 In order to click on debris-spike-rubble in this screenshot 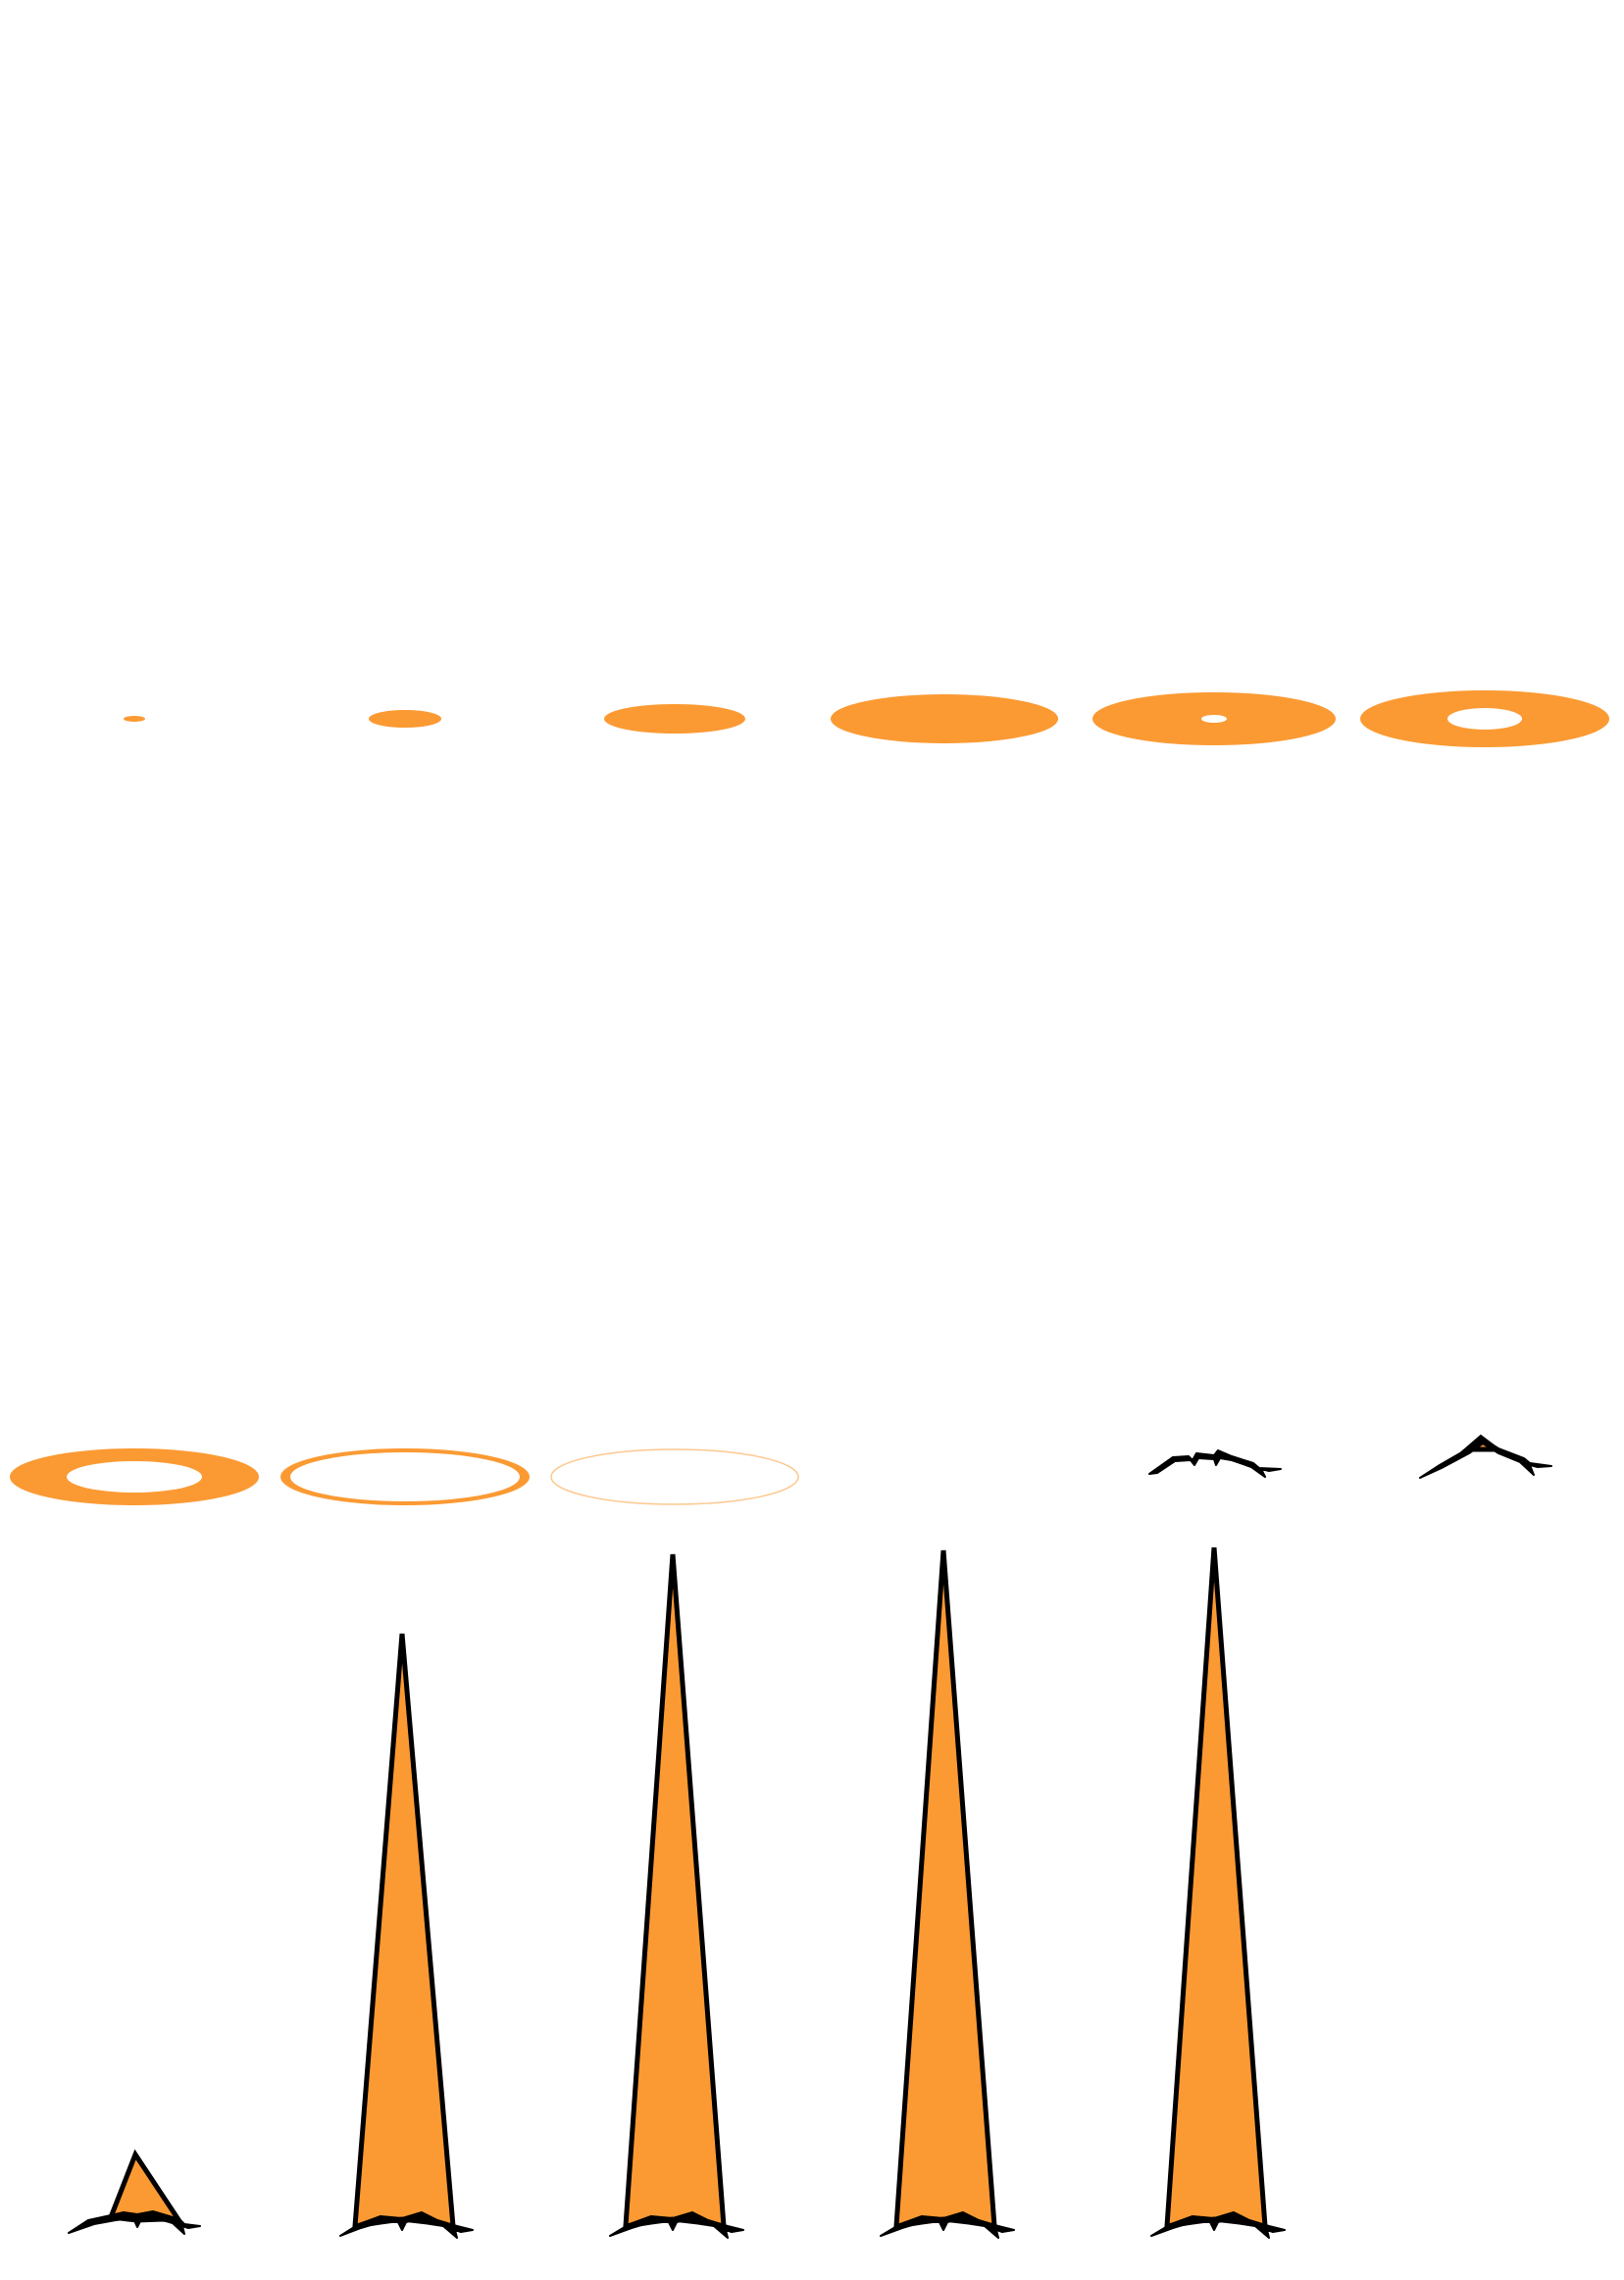, I will do `click(1485, 1458)`.